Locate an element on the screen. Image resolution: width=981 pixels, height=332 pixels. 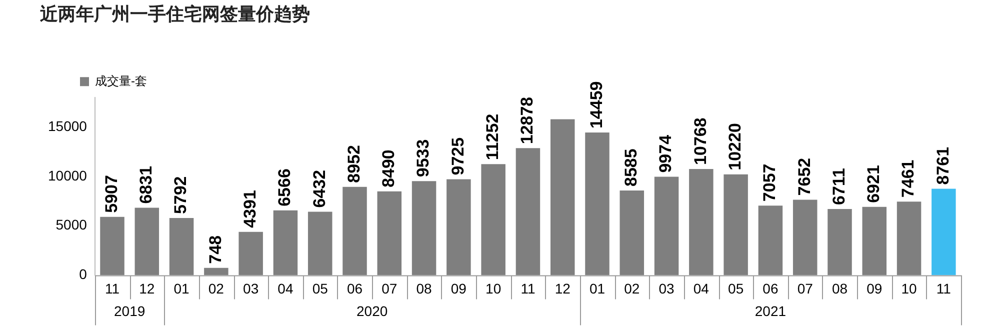
y-tick-label: 0 is located at coordinates (83, 274).